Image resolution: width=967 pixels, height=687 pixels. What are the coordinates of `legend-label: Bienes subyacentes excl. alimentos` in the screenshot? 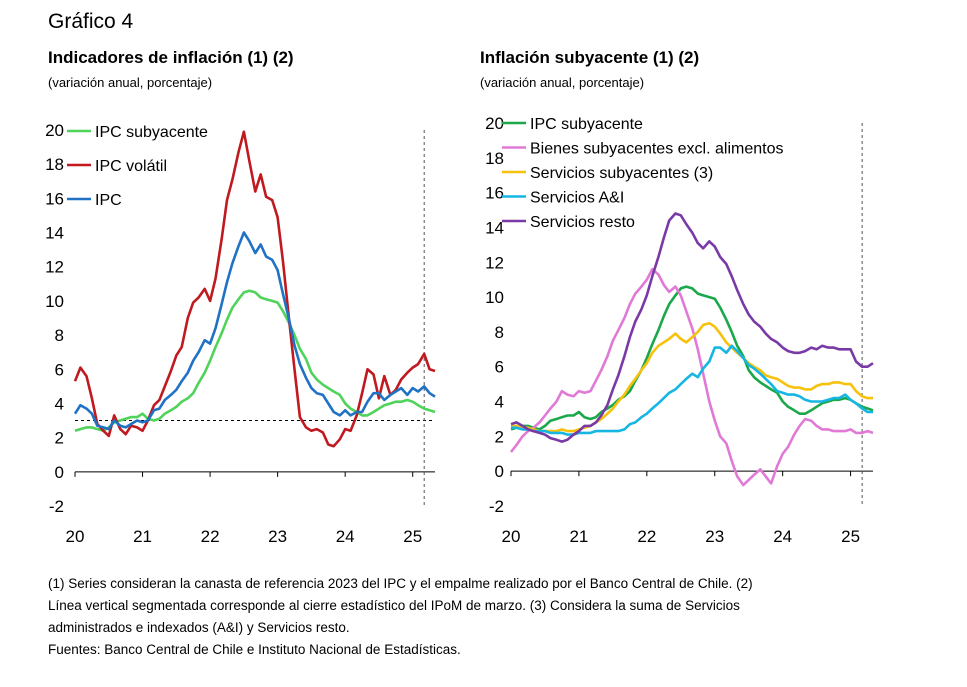 It's located at (656, 149).